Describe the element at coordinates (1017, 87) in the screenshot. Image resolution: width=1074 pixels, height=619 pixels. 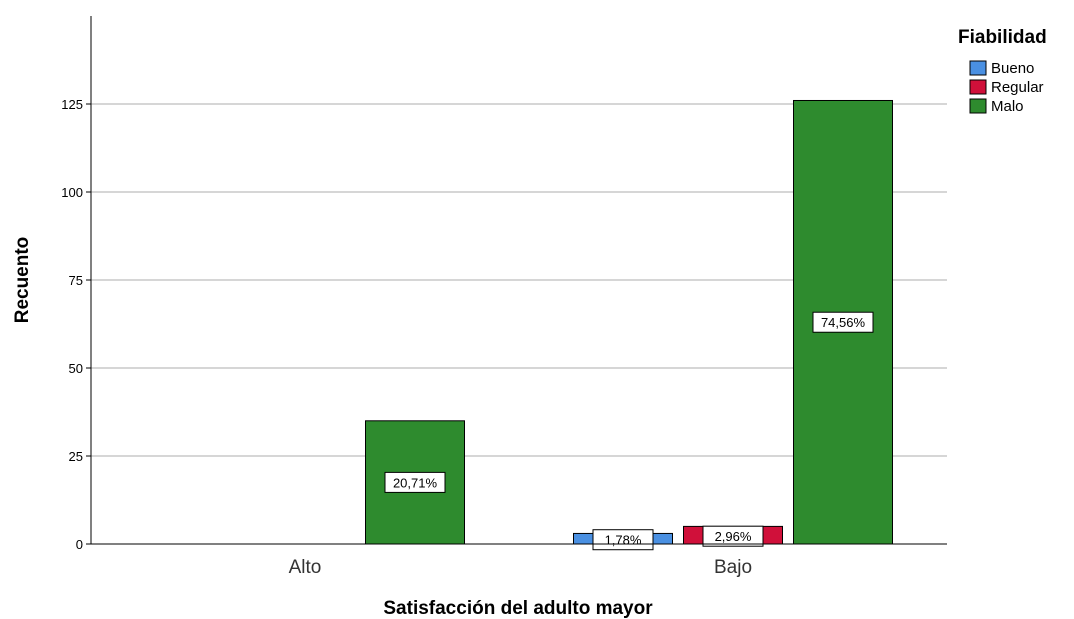
I see `legend-label-regular: Regular` at that location.